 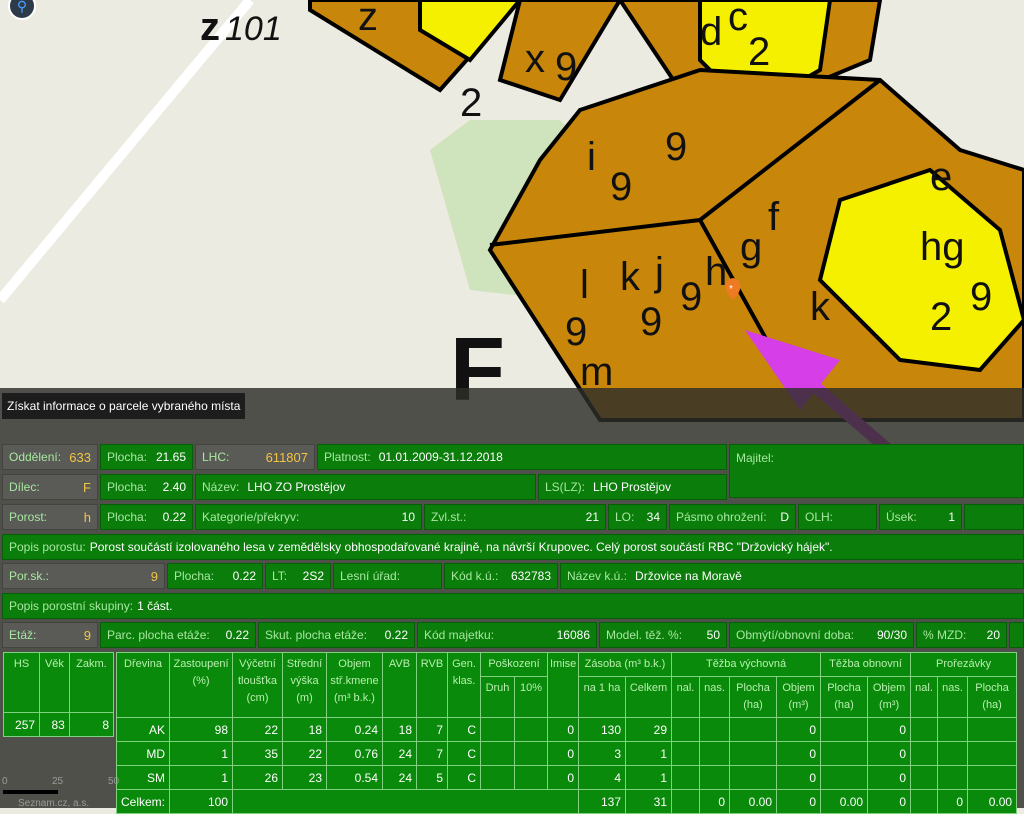 I want to click on cell: 0.24, so click(x=354, y=729).